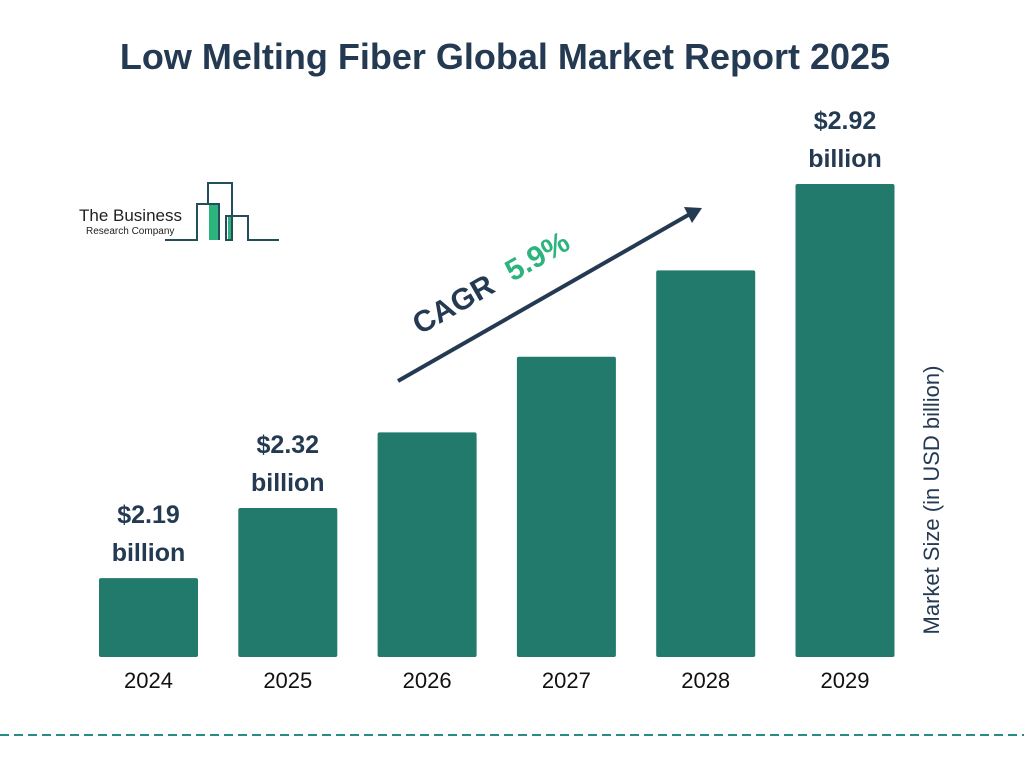 The height and width of the screenshot is (768, 1024). What do you see at coordinates (845, 420) in the screenshot?
I see `bar-2029` at bounding box center [845, 420].